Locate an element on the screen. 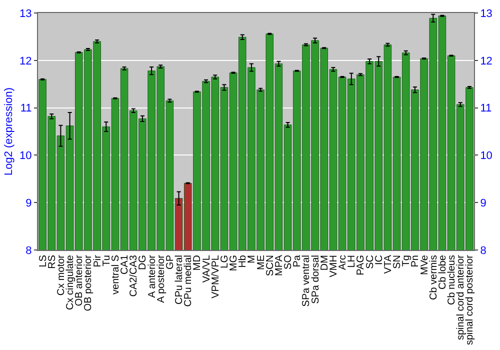  x-tick-label: SN is located at coordinates (398, 262).